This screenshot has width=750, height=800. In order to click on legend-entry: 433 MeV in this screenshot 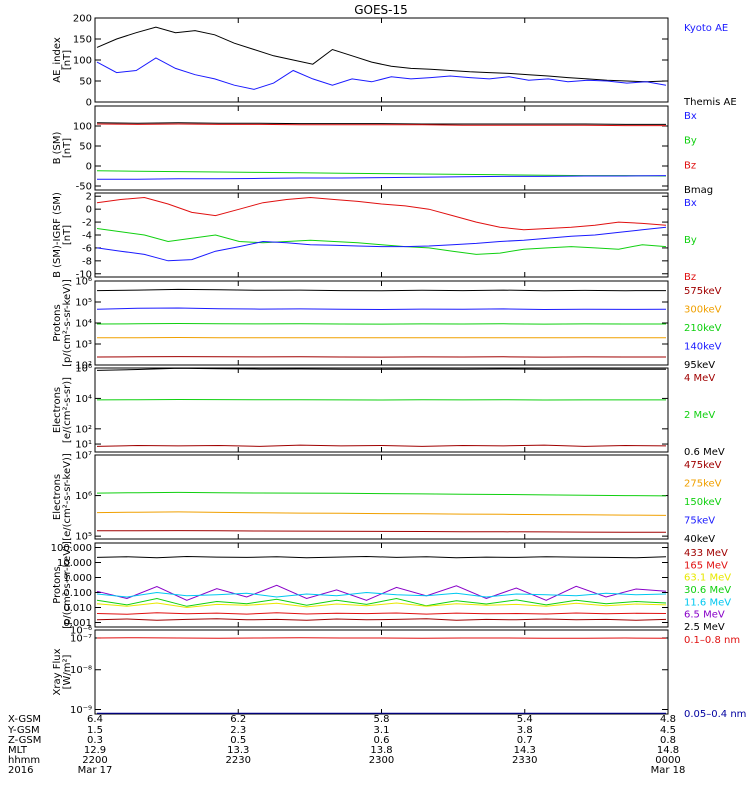, I will do `click(706, 553)`.